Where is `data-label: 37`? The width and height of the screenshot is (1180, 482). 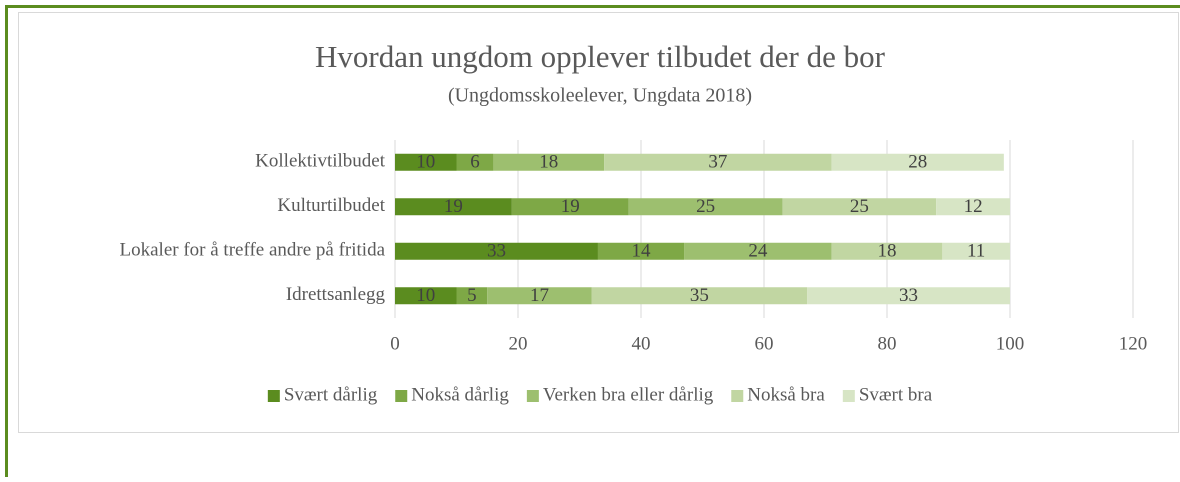
data-label: 37 is located at coordinates (717, 162).